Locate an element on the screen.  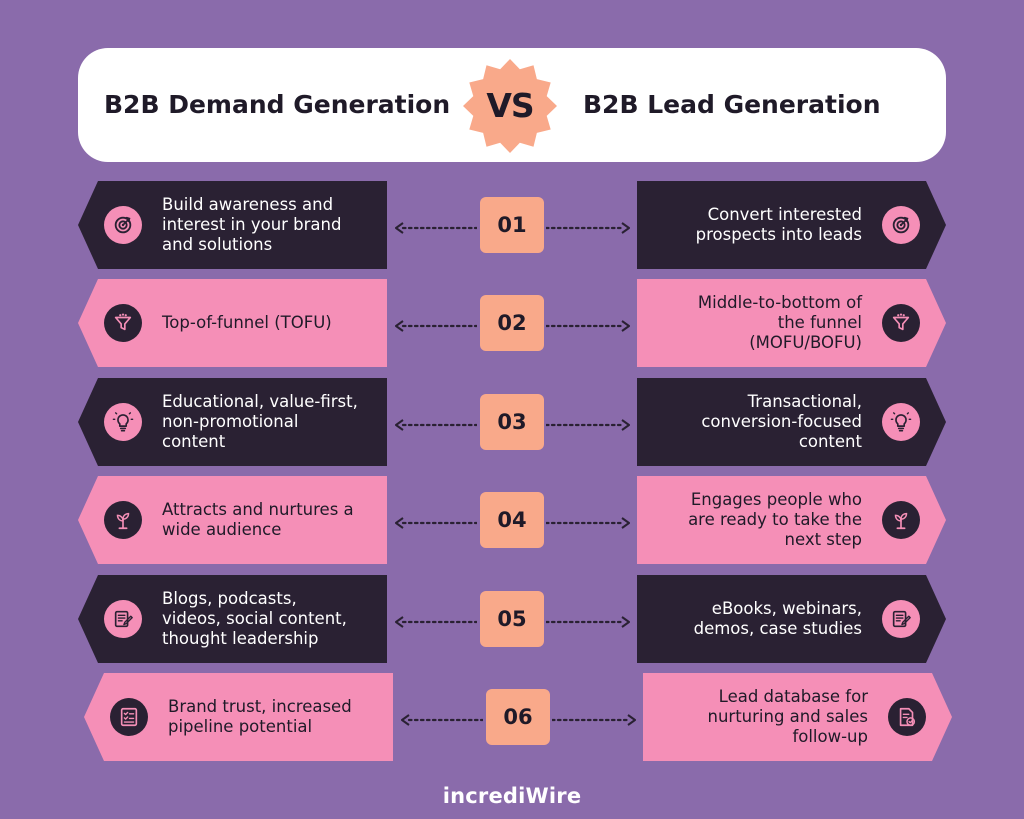
right-card-02: Middle-to-bottom of the funnel (MOFU/BOFU) is located at coordinates (791, 323).